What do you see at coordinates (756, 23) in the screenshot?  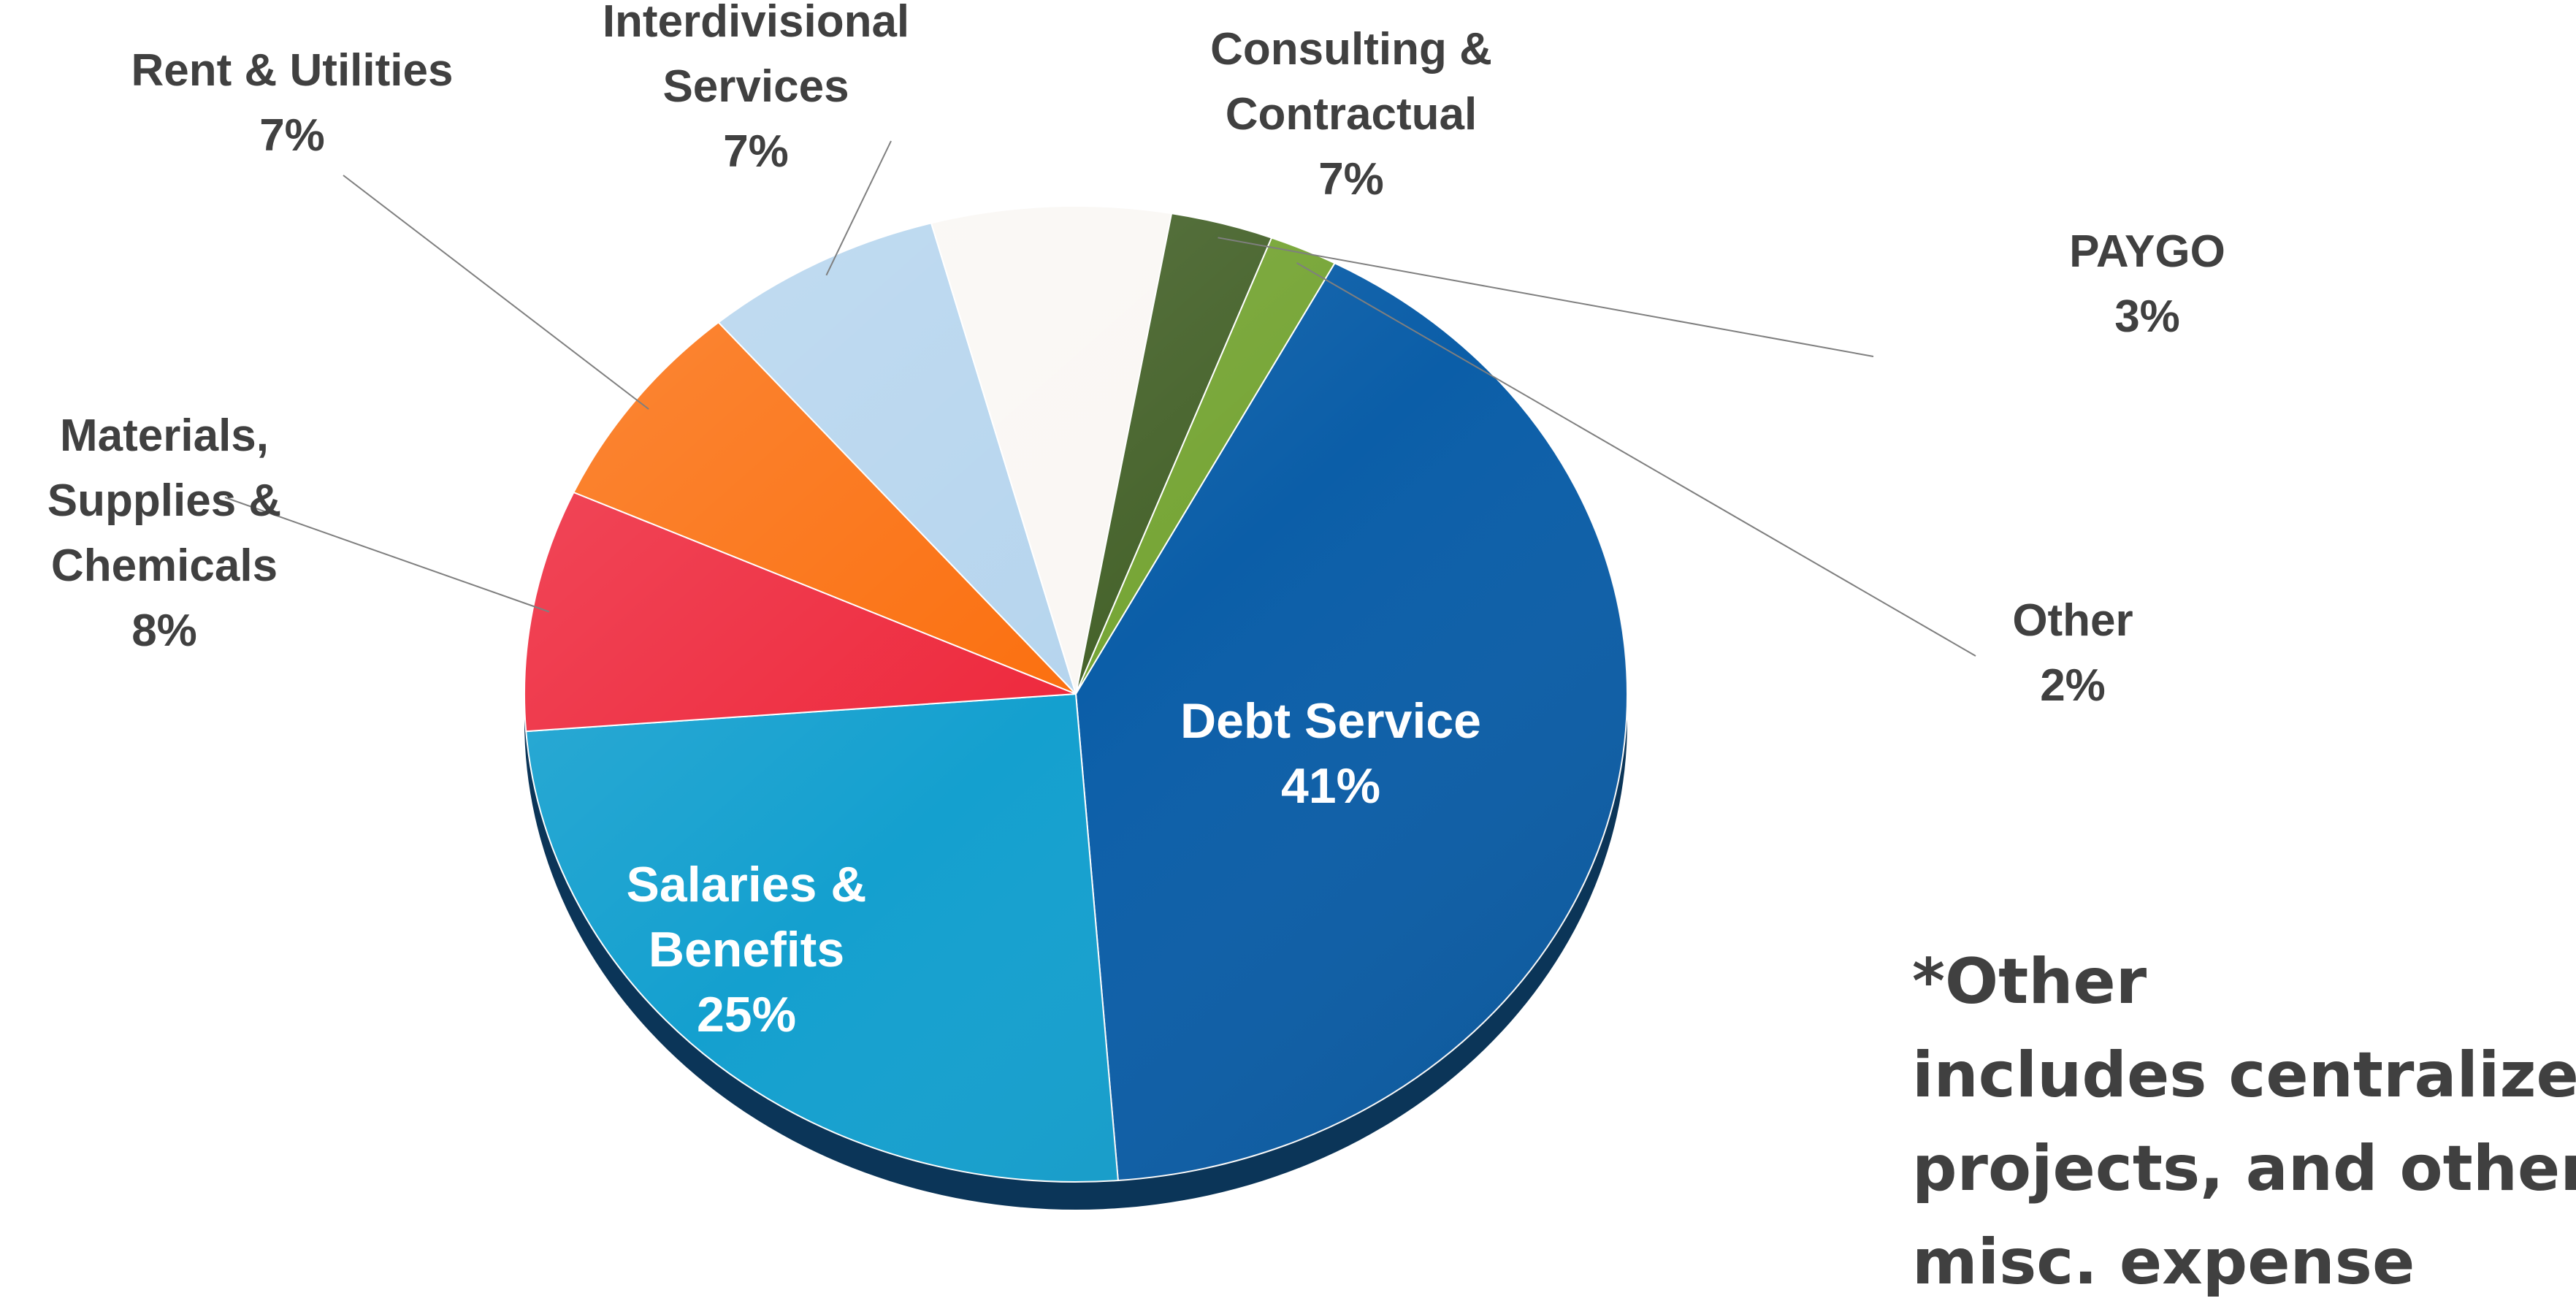 I see `slice-name-label: Interdivisional` at bounding box center [756, 23].